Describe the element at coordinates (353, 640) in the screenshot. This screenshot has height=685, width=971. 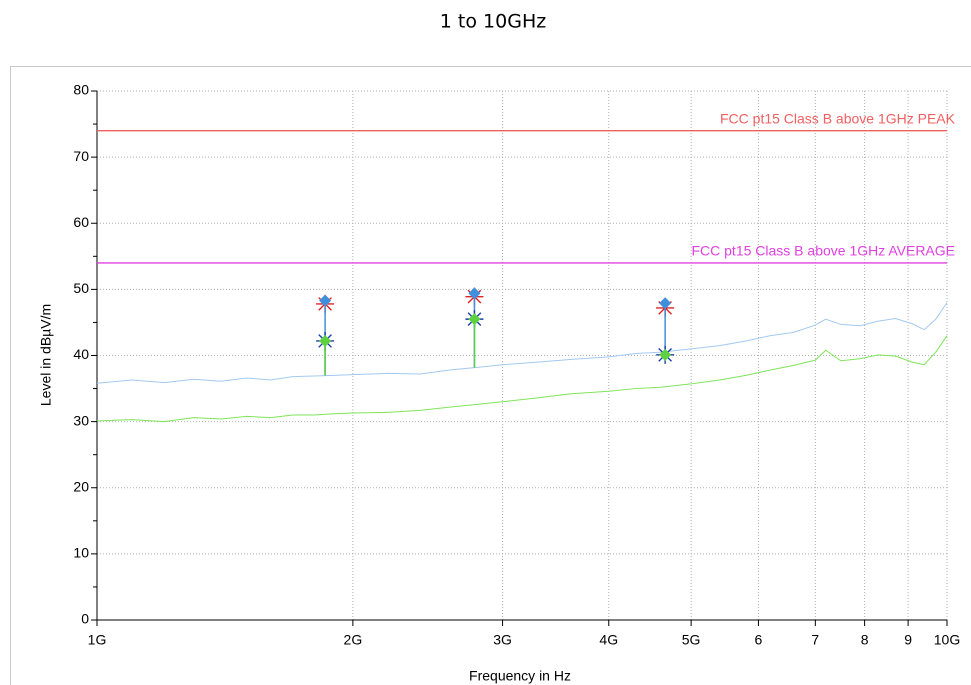
I see `x-tick-label: 2G` at that location.